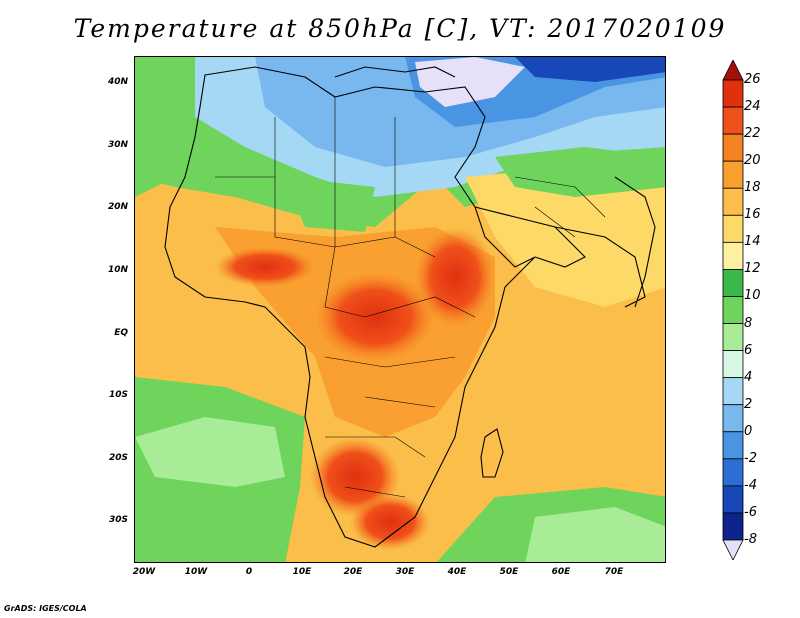 This screenshot has height=618, width=800. What do you see at coordinates (249, 572) in the screenshot?
I see `lon-label-0: 0` at bounding box center [249, 572].